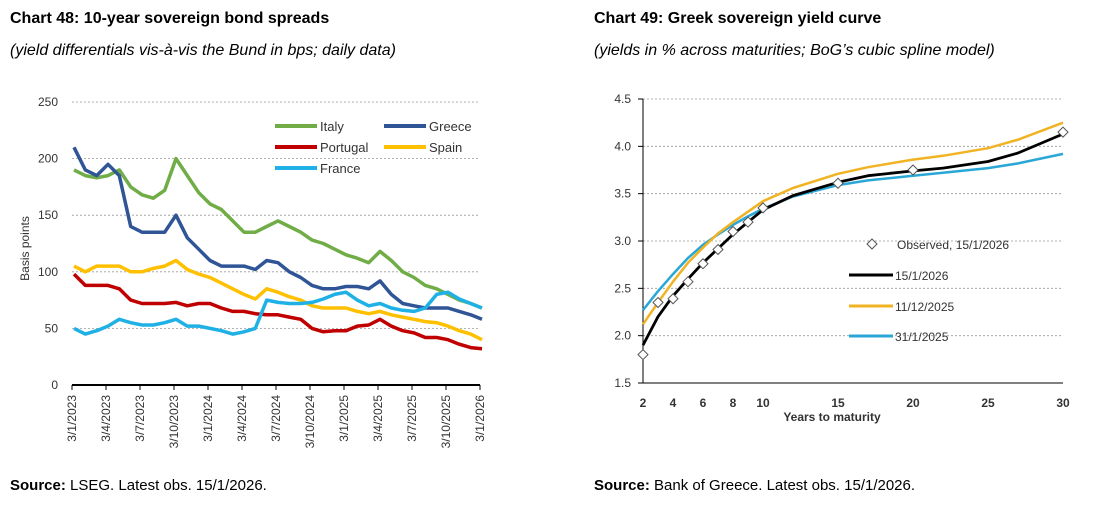 This screenshot has height=514, width=1105. What do you see at coordinates (450, 126) in the screenshot?
I see `legend-label-greece: Greece` at bounding box center [450, 126].